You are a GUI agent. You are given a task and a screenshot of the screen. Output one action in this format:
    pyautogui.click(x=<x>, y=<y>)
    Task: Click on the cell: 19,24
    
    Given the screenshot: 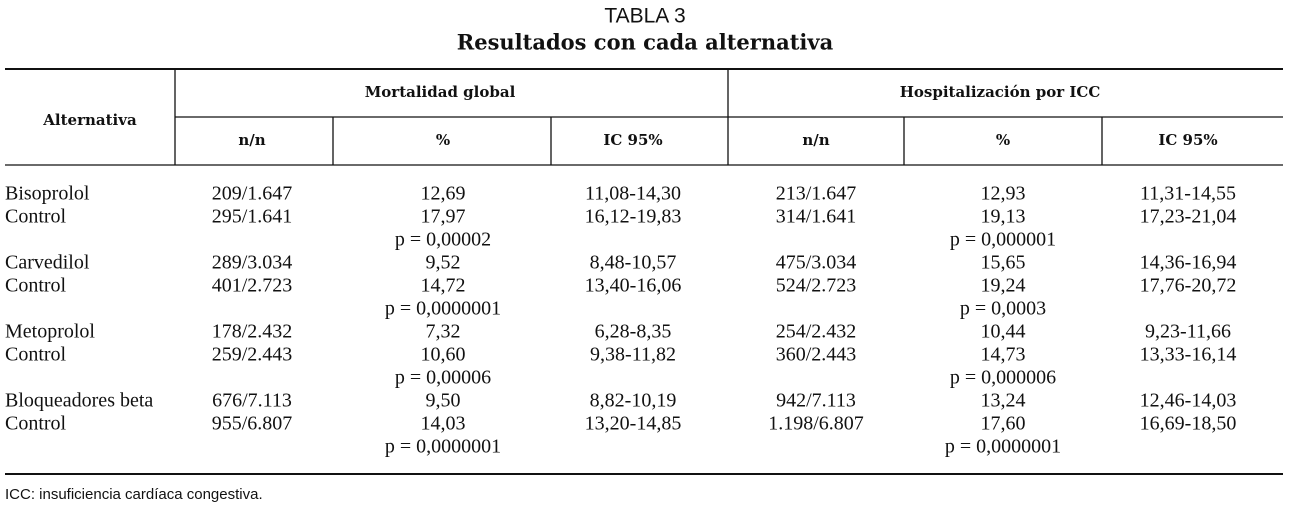 What is the action you would take?
    pyautogui.click(x=1003, y=286)
    